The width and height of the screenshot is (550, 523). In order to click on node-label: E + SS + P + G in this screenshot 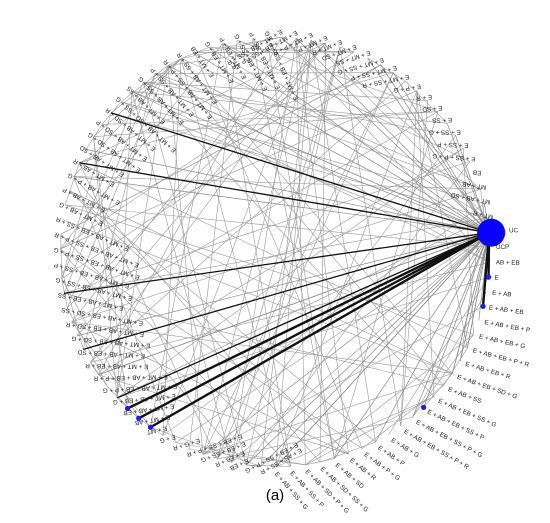, I will do `click(454, 157)`.